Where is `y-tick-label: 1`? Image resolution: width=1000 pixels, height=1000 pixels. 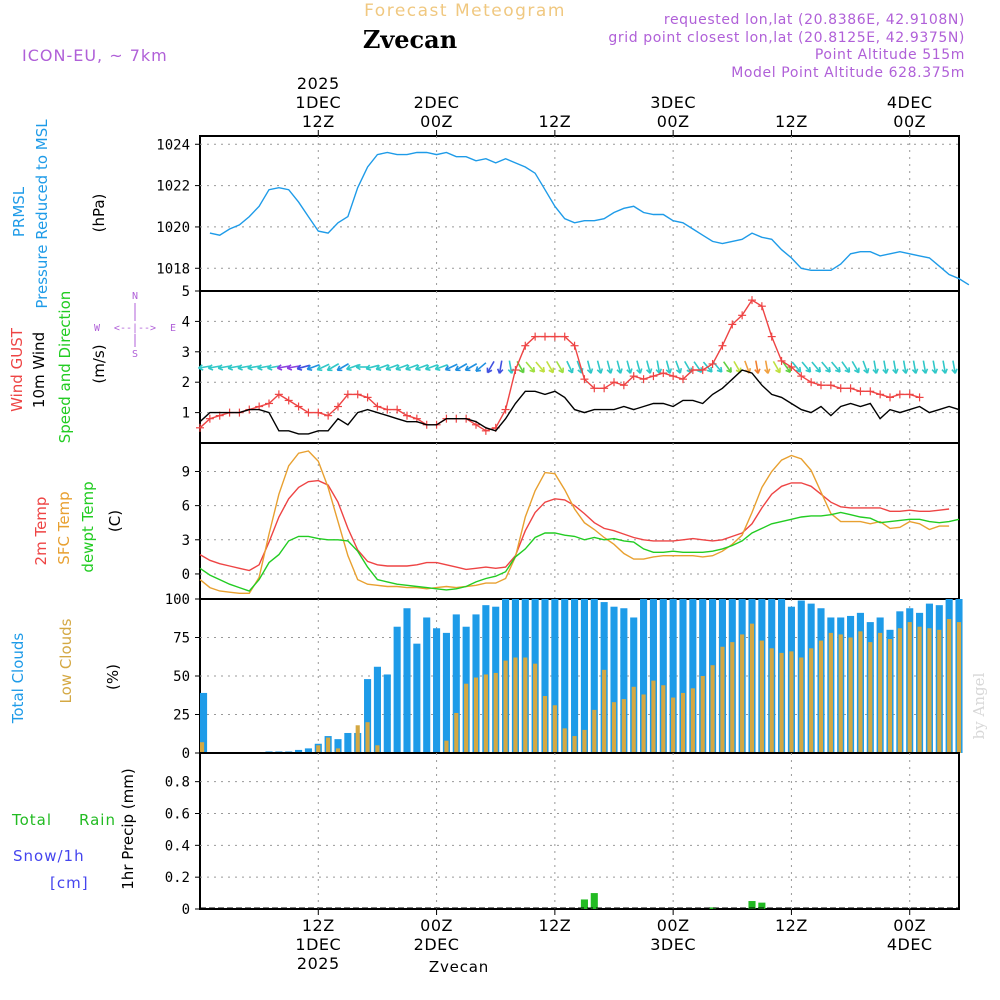
y-tick-label: 1 is located at coordinates (186, 414).